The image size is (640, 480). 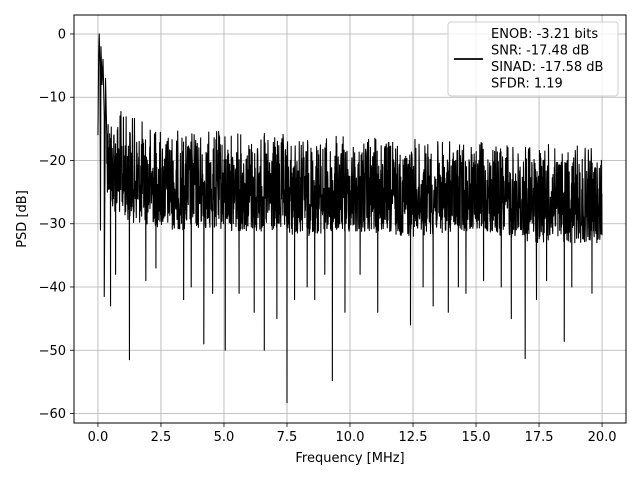 I want to click on y-axis-ticks: 0 −10 −20 −30 −40 −50 −60, so click(x=56, y=224).